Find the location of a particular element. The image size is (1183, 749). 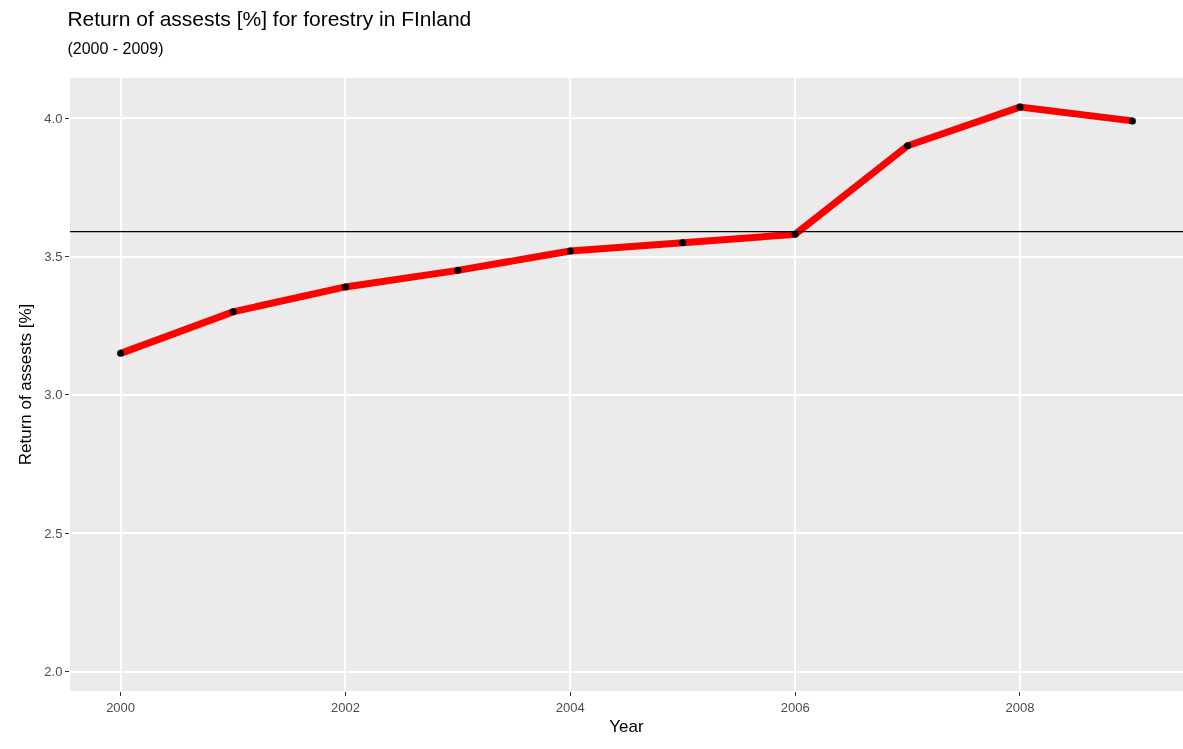

y-tick-label: 2.5 is located at coordinates (53, 533).